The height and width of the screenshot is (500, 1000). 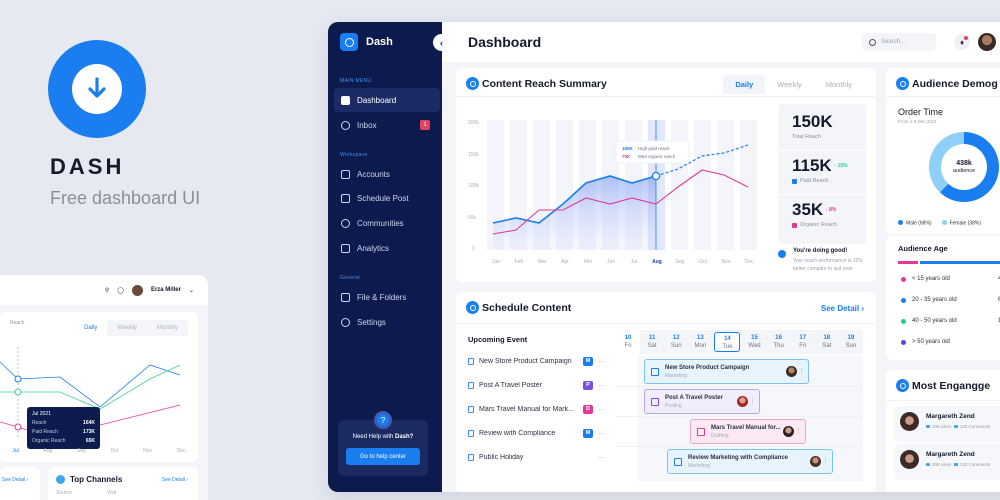 What do you see at coordinates (962, 42) in the screenshot?
I see `notification-button: ♦` at bounding box center [962, 42].